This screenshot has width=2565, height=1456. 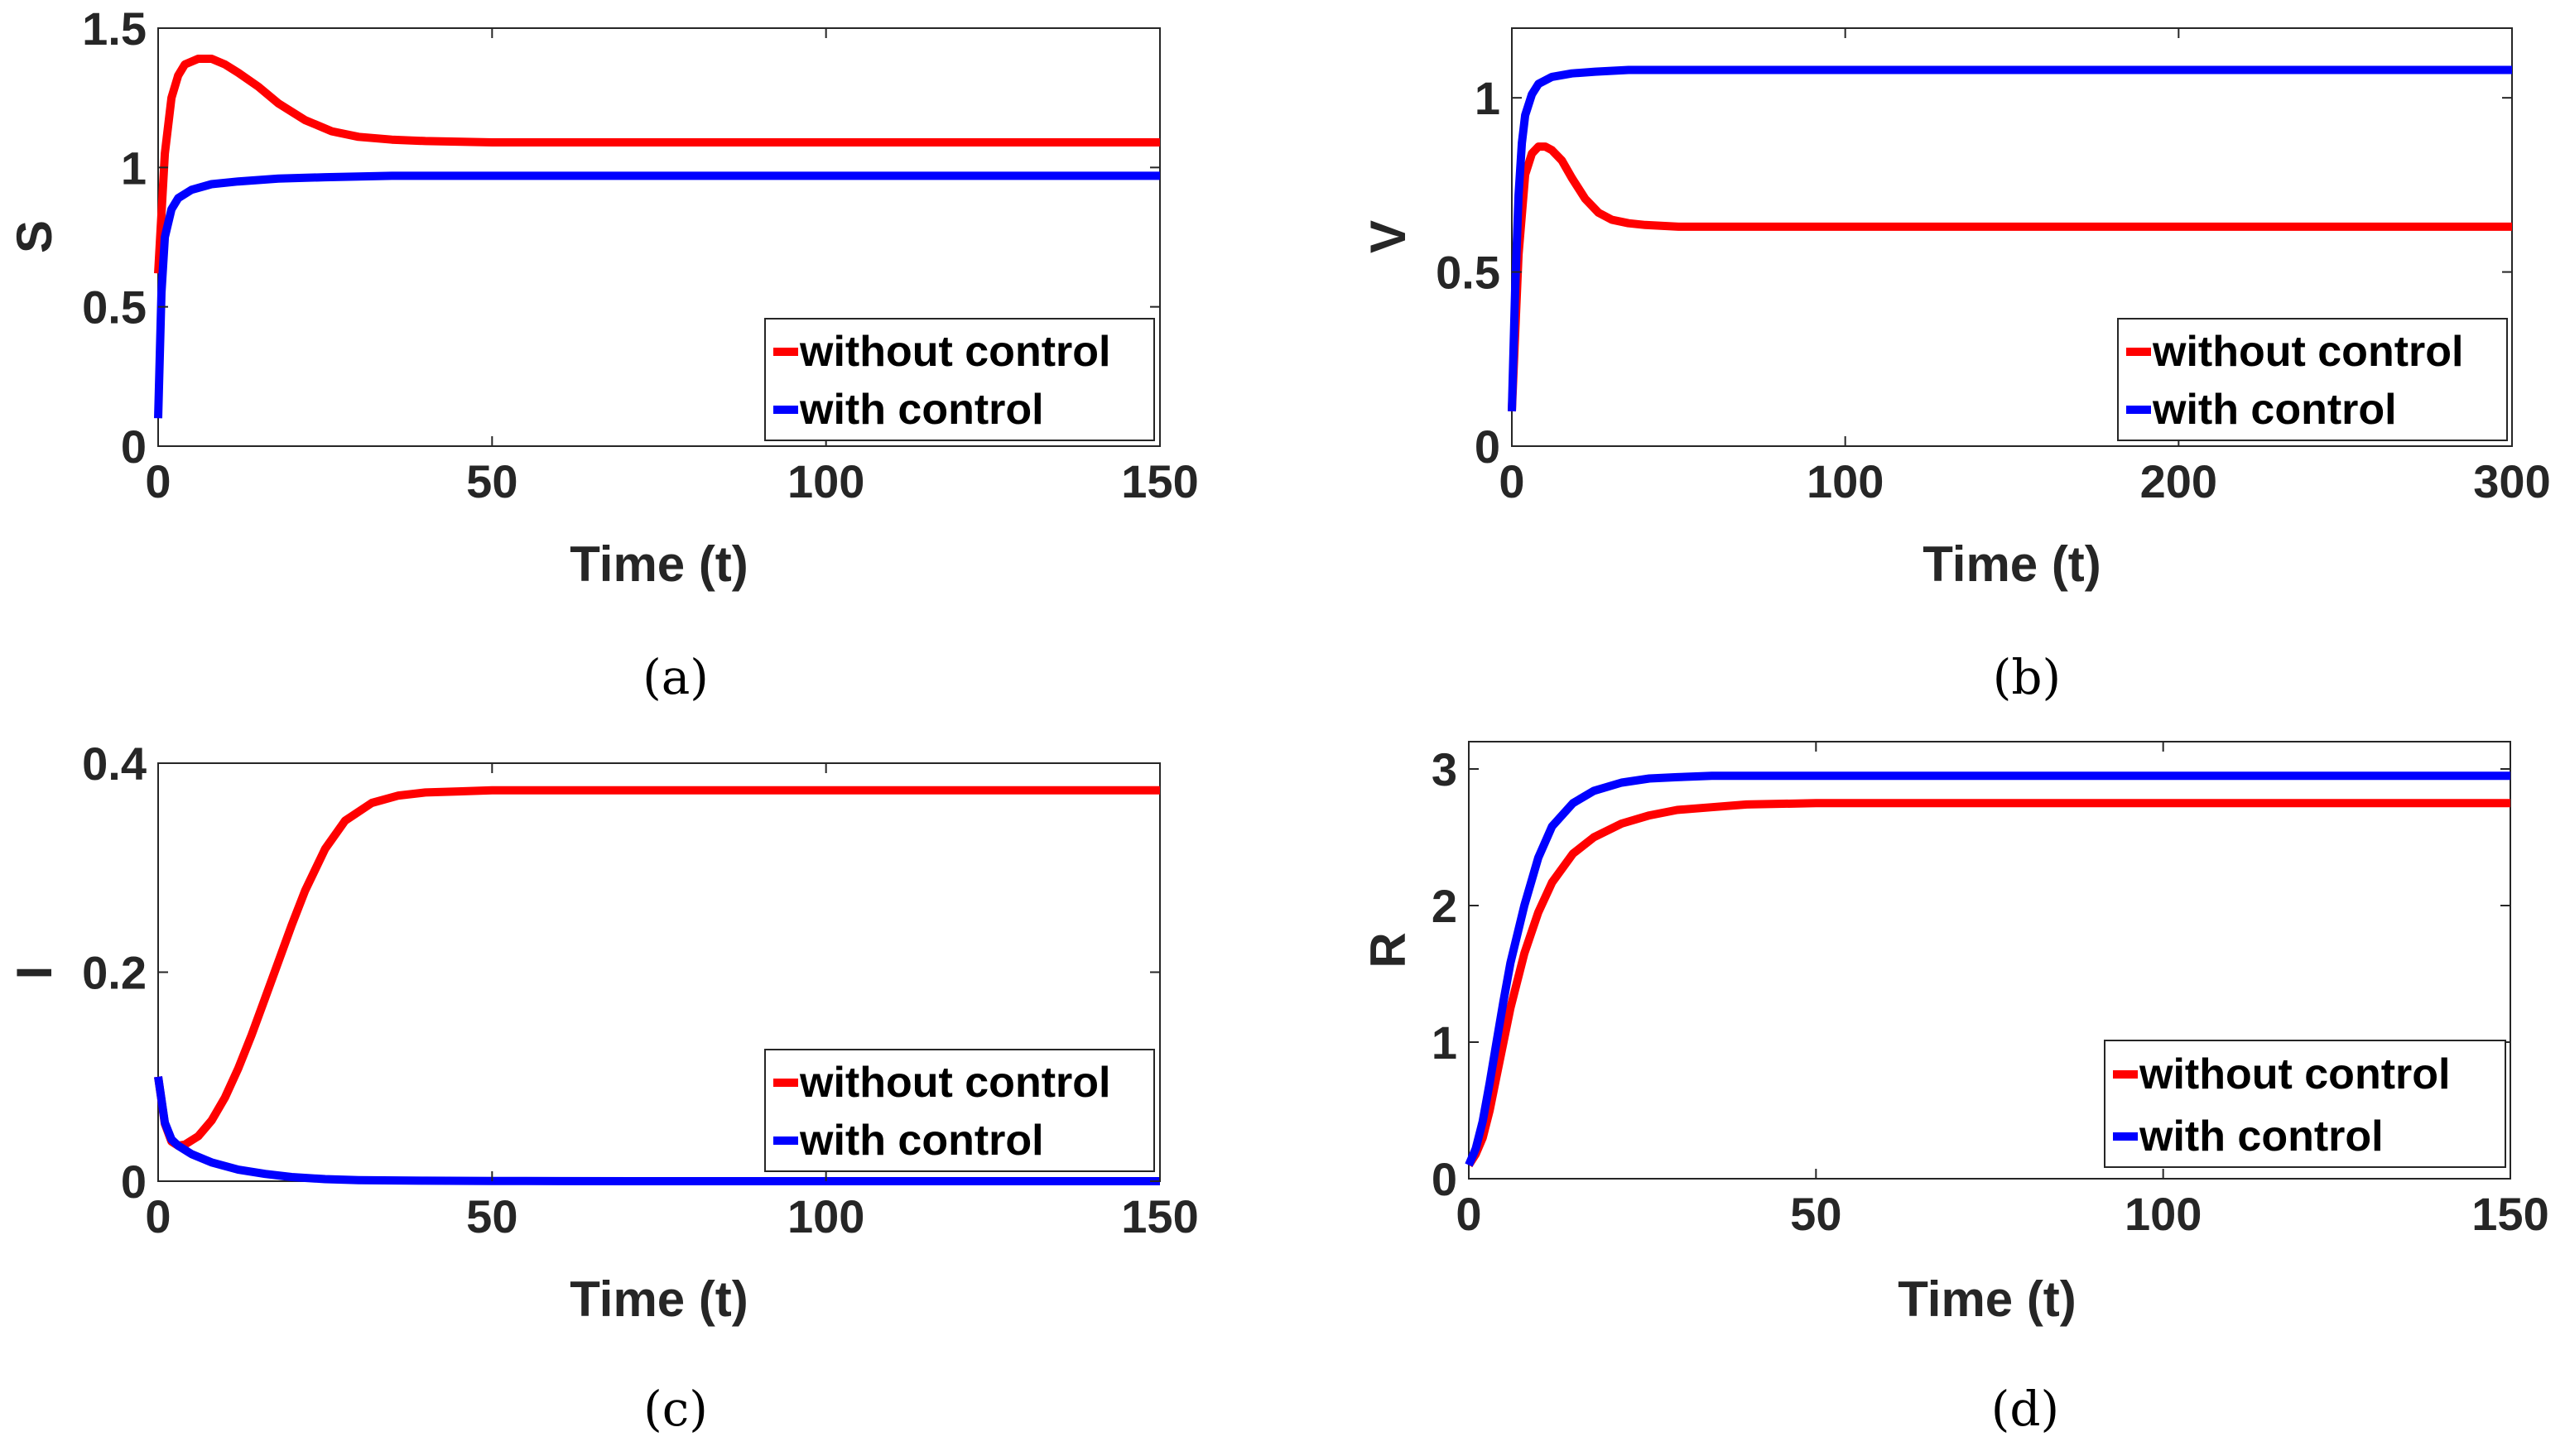 I want to click on y-axis-label-b: V, so click(x=1388, y=236).